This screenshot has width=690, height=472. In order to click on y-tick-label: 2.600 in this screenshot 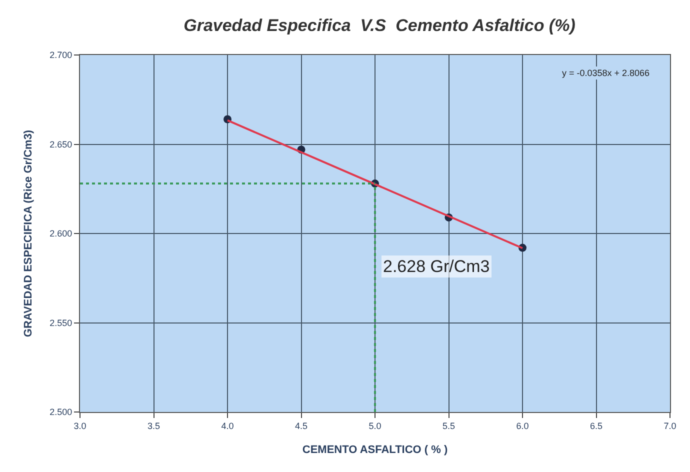, I will do `click(61, 233)`.